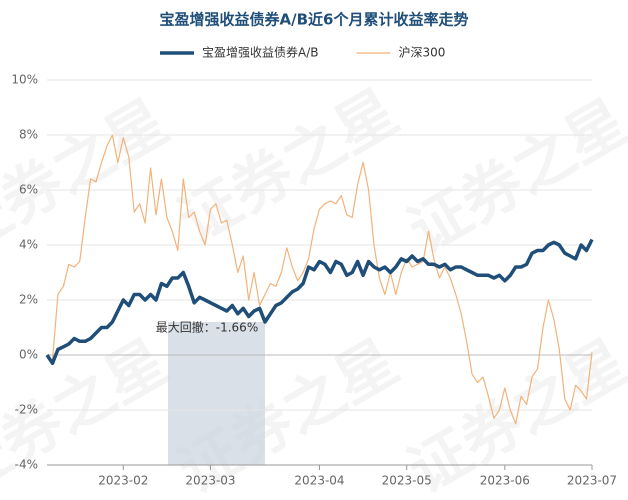  Describe the element at coordinates (288, 167) in the screenshot. I see `watermark: 证券之星` at that location.